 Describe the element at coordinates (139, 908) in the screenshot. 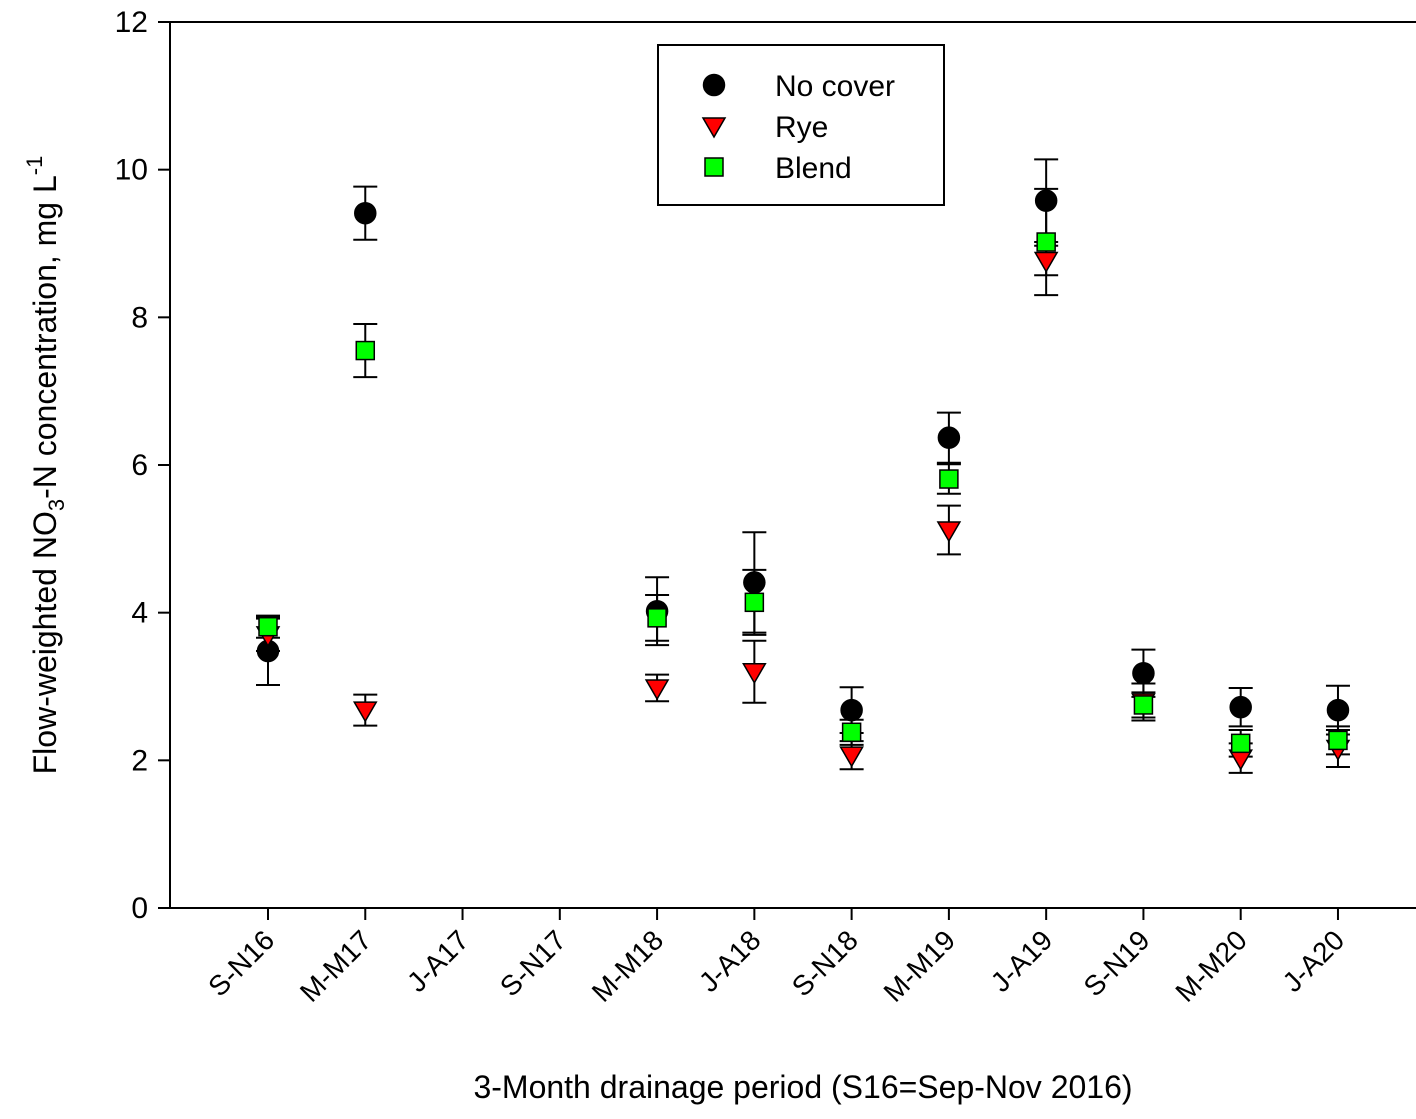

I see `y-tick-label: 0` at that location.